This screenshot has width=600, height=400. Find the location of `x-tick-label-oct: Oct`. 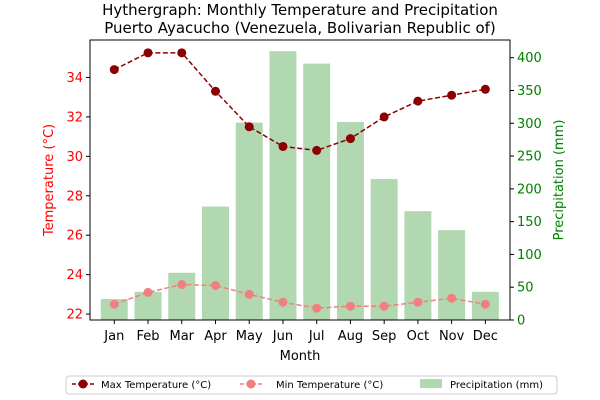

x-tick-label-oct: Oct is located at coordinates (418, 336).